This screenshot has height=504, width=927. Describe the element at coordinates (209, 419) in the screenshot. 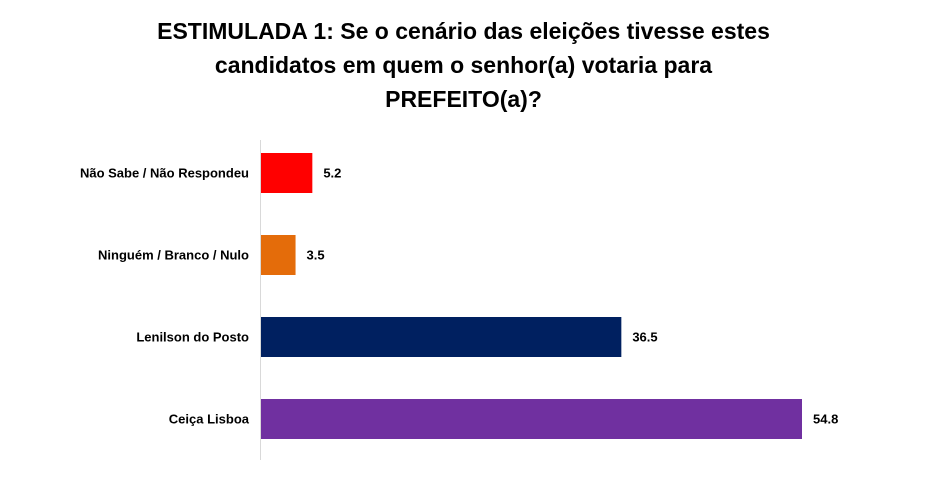

I see `category-label-4: Ceiça Lisboa` at that location.